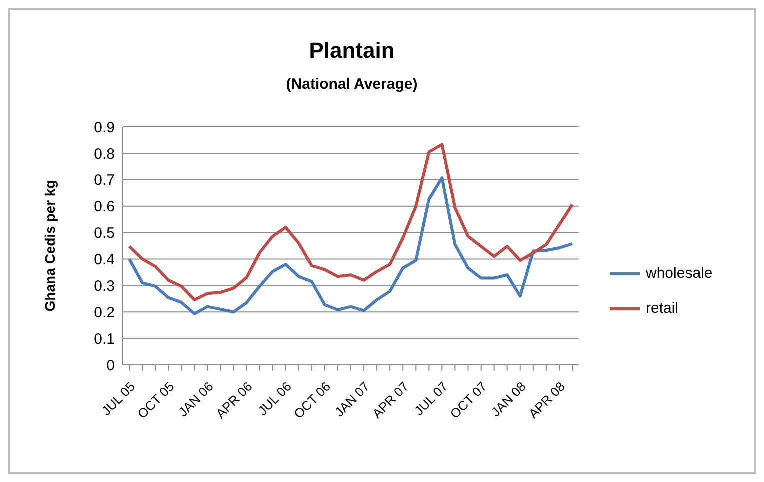 The image size is (764, 482). I want to click on y-tick-label: 0.7, so click(104, 181).